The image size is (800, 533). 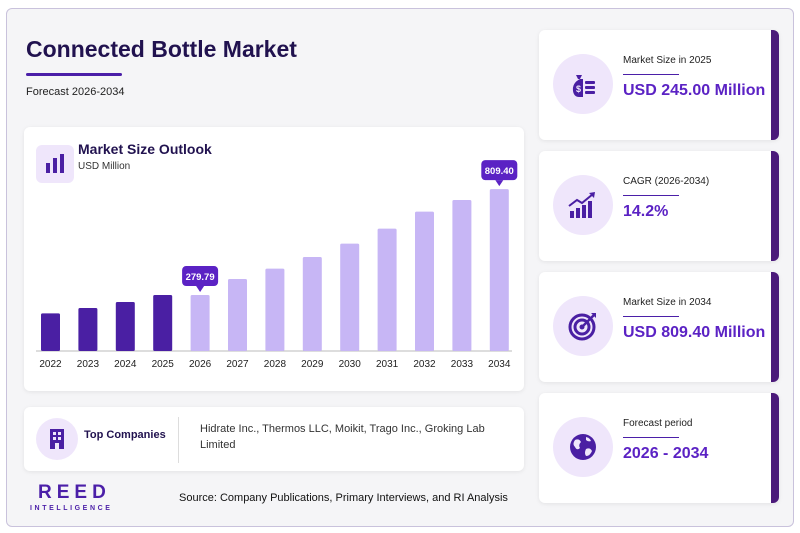 What do you see at coordinates (275, 309) in the screenshot?
I see `bar-2028` at bounding box center [275, 309].